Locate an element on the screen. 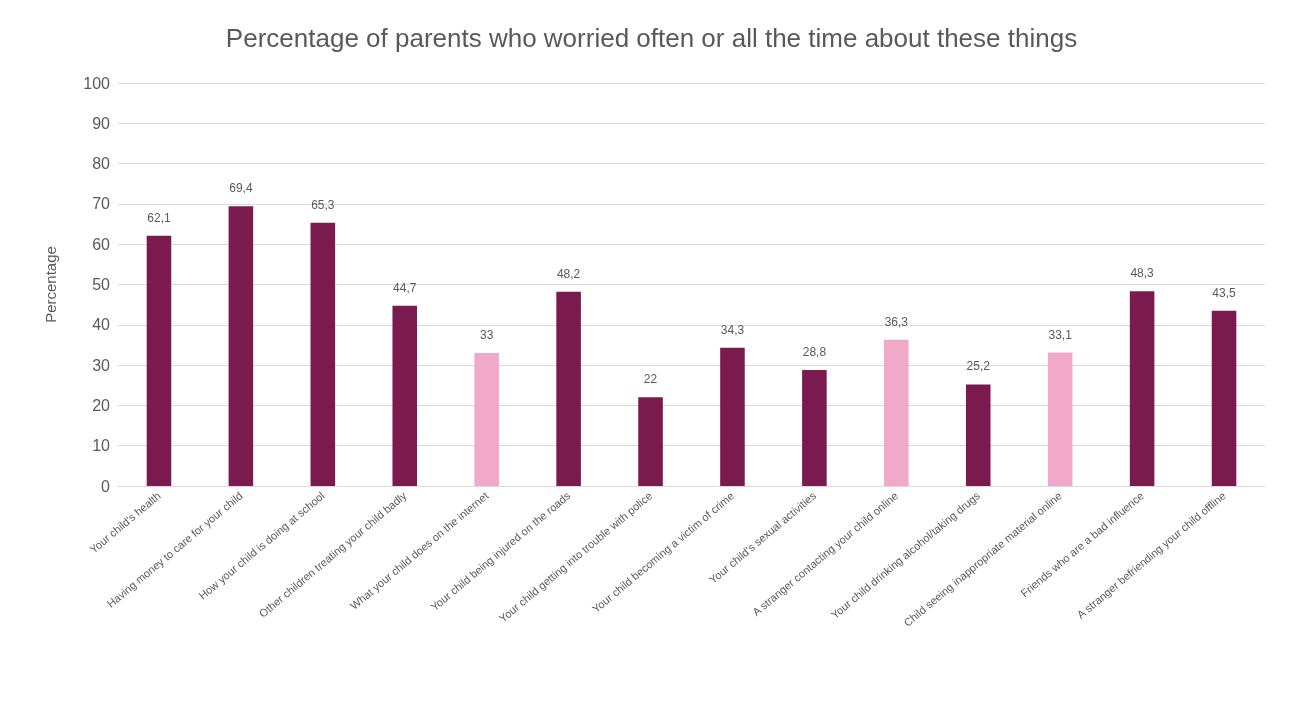  y-tick-label: 60 is located at coordinates (101, 244).